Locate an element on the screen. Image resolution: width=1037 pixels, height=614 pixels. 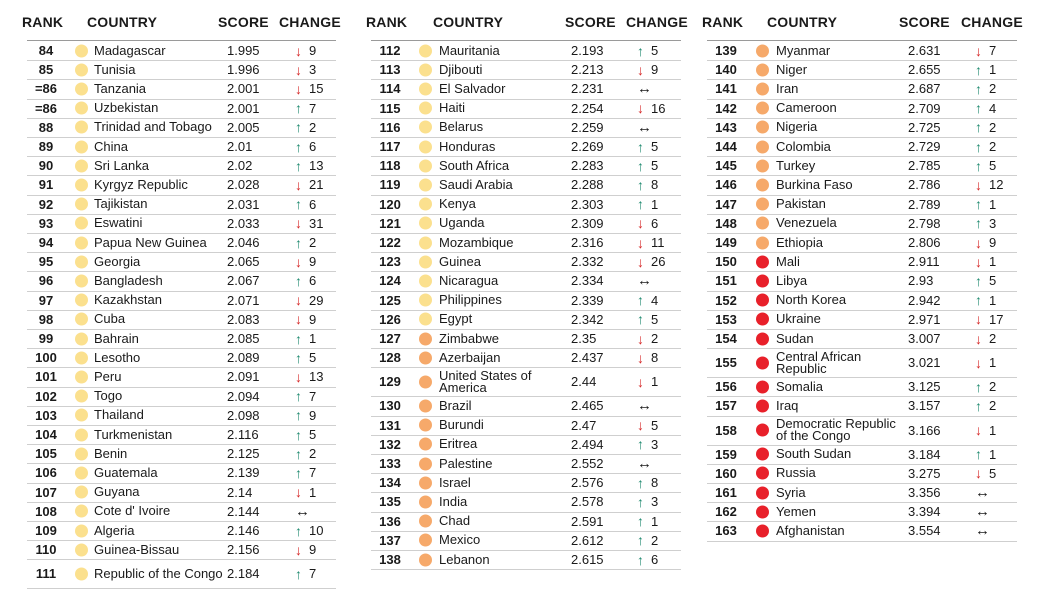
country-cell: Republic of the Congo is located at coordinates (158, 573).